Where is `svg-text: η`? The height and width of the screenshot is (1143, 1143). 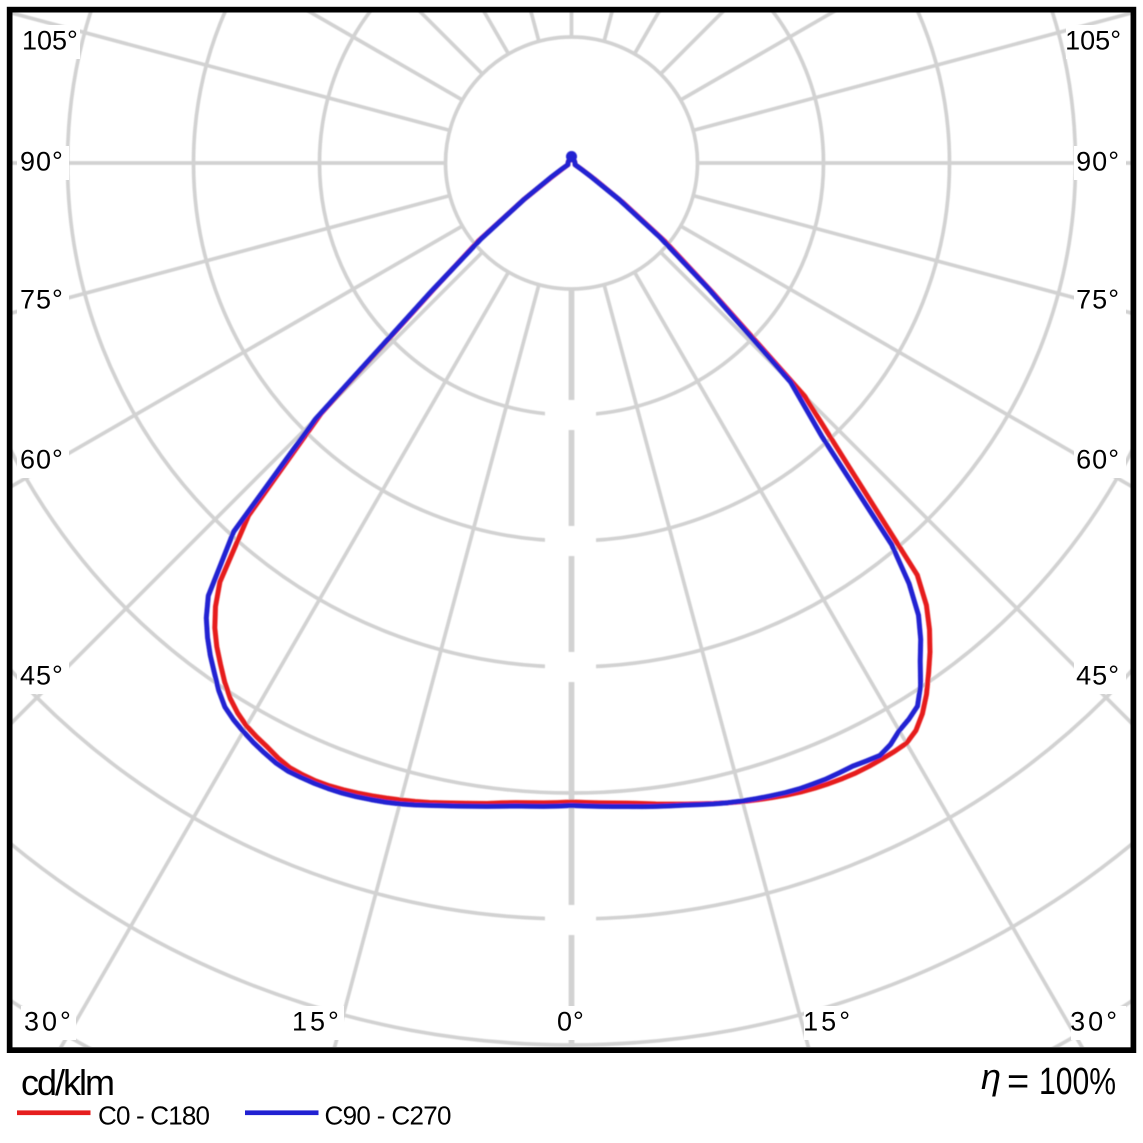
svg-text: η is located at coordinates (991, 1076).